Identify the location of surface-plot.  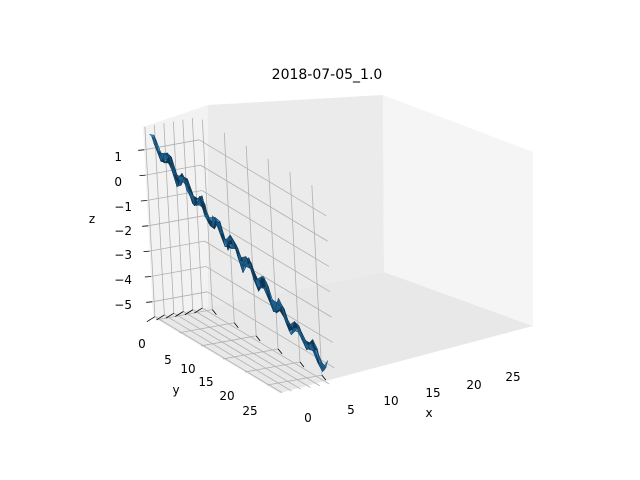
(238, 253).